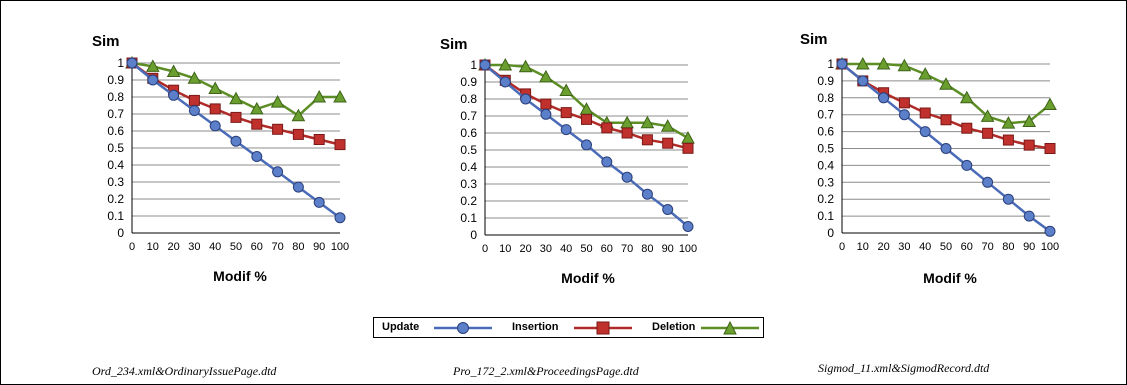 This screenshot has height=385, width=1127. What do you see at coordinates (825, 149) in the screenshot?
I see `y-tick-label: 0.5` at bounding box center [825, 149].